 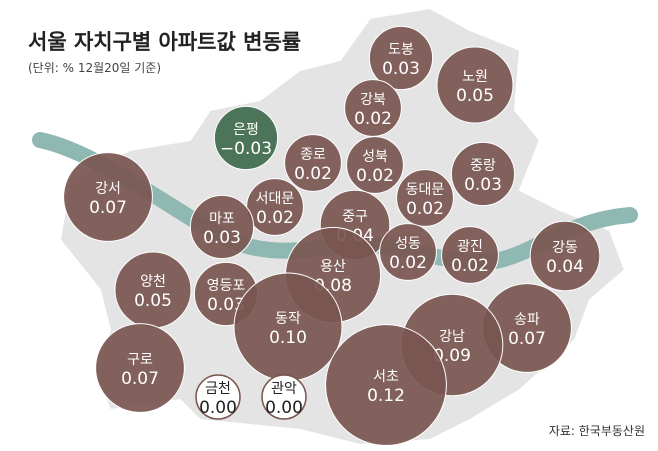 What do you see at coordinates (355, 217) in the screenshot?
I see `district-name: 중구` at bounding box center [355, 217].